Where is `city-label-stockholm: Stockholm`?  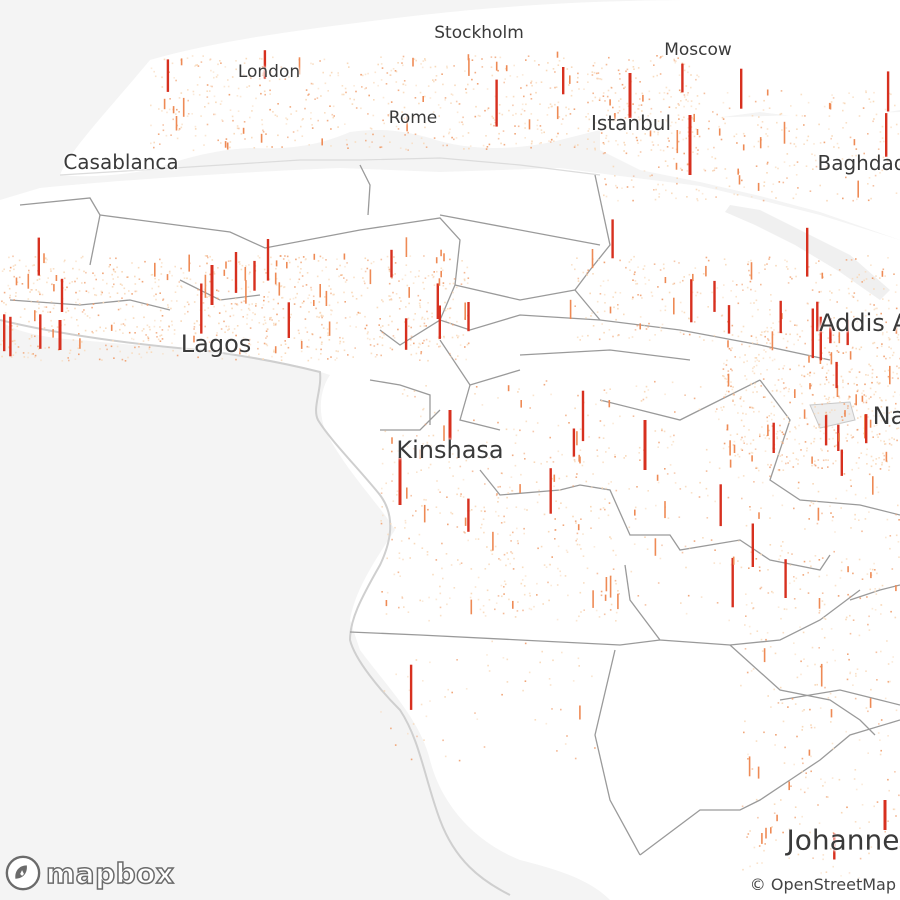
city-label-stockholm: Stockholm is located at coordinates (479, 33).